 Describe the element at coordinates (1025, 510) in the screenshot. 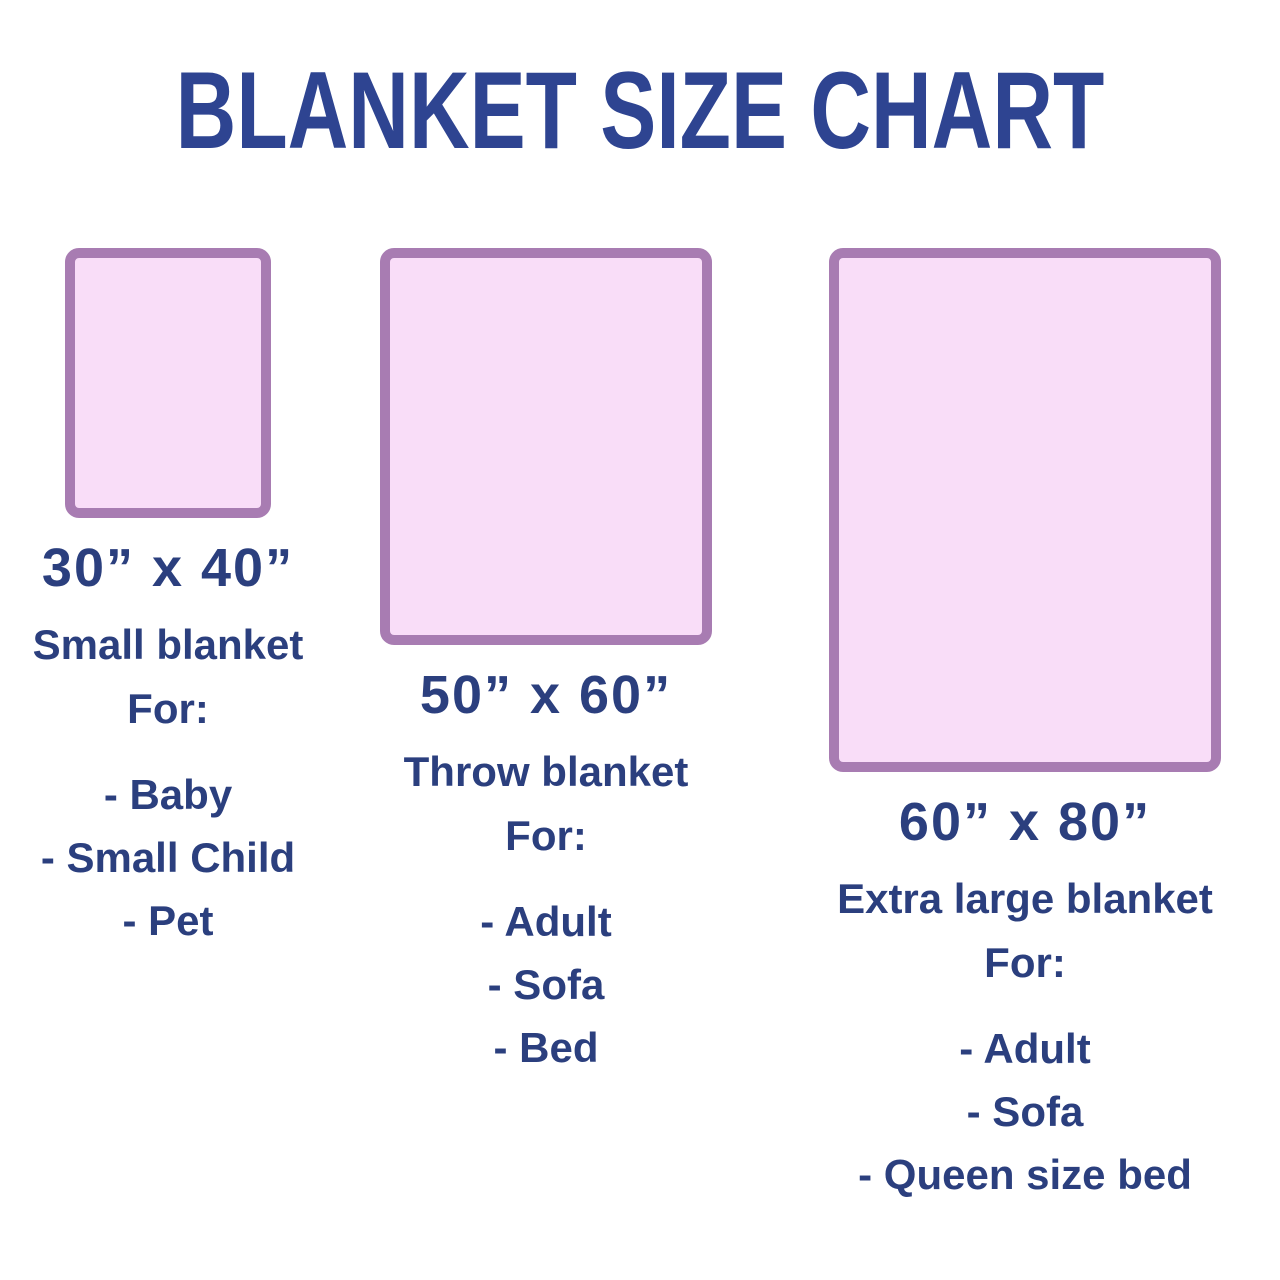

I see `blanket-swatch-extra-large` at that location.